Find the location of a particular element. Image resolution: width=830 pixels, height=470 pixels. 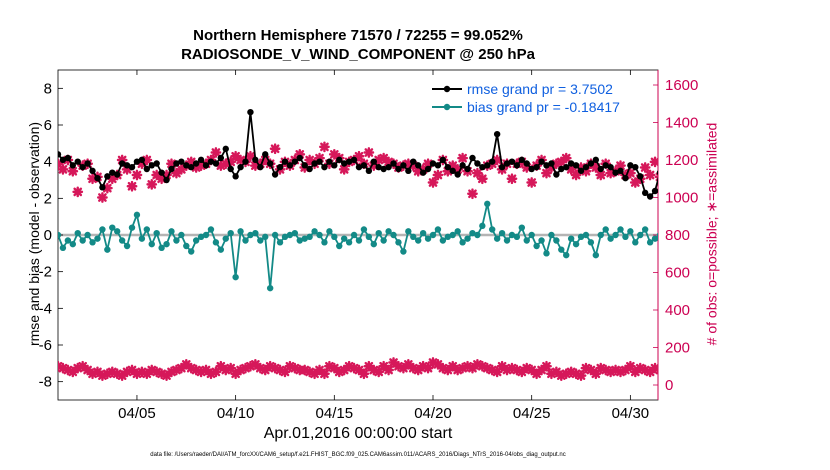

y2-tick-label: 200 is located at coordinates (677, 348).